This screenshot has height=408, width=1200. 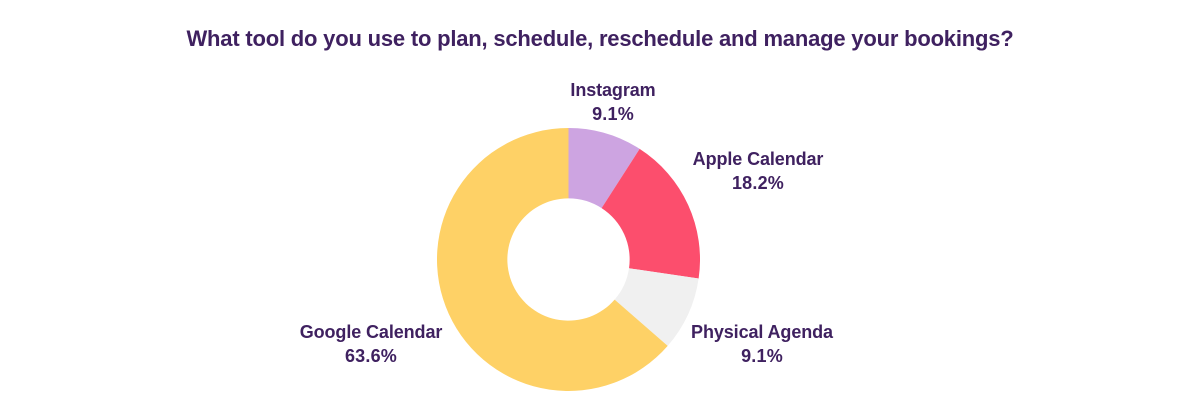 What do you see at coordinates (613, 102) in the screenshot?
I see `label-instagram: Instagram 9.1%` at bounding box center [613, 102].